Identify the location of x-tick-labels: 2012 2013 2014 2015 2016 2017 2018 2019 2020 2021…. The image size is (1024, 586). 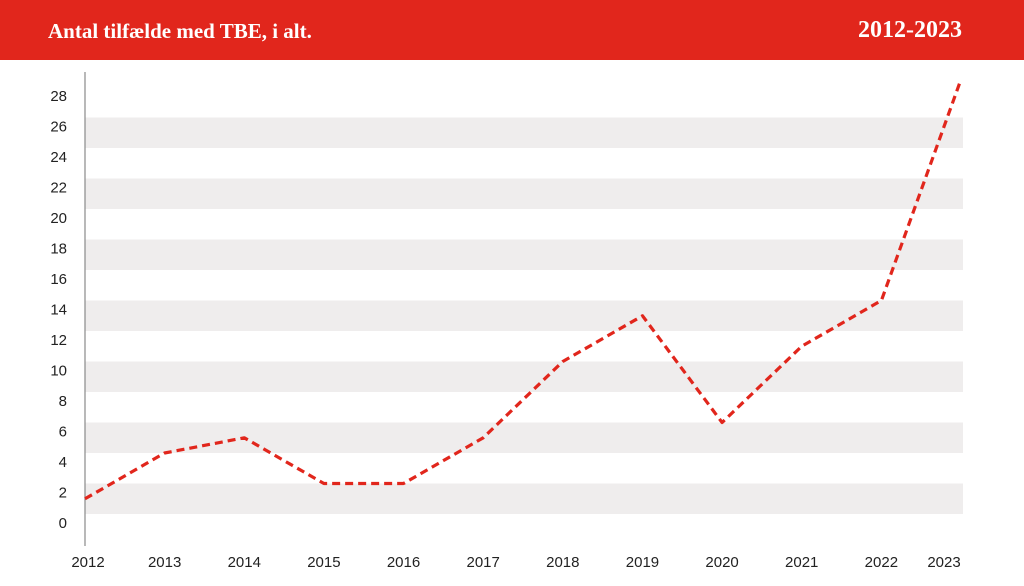
(515, 562).